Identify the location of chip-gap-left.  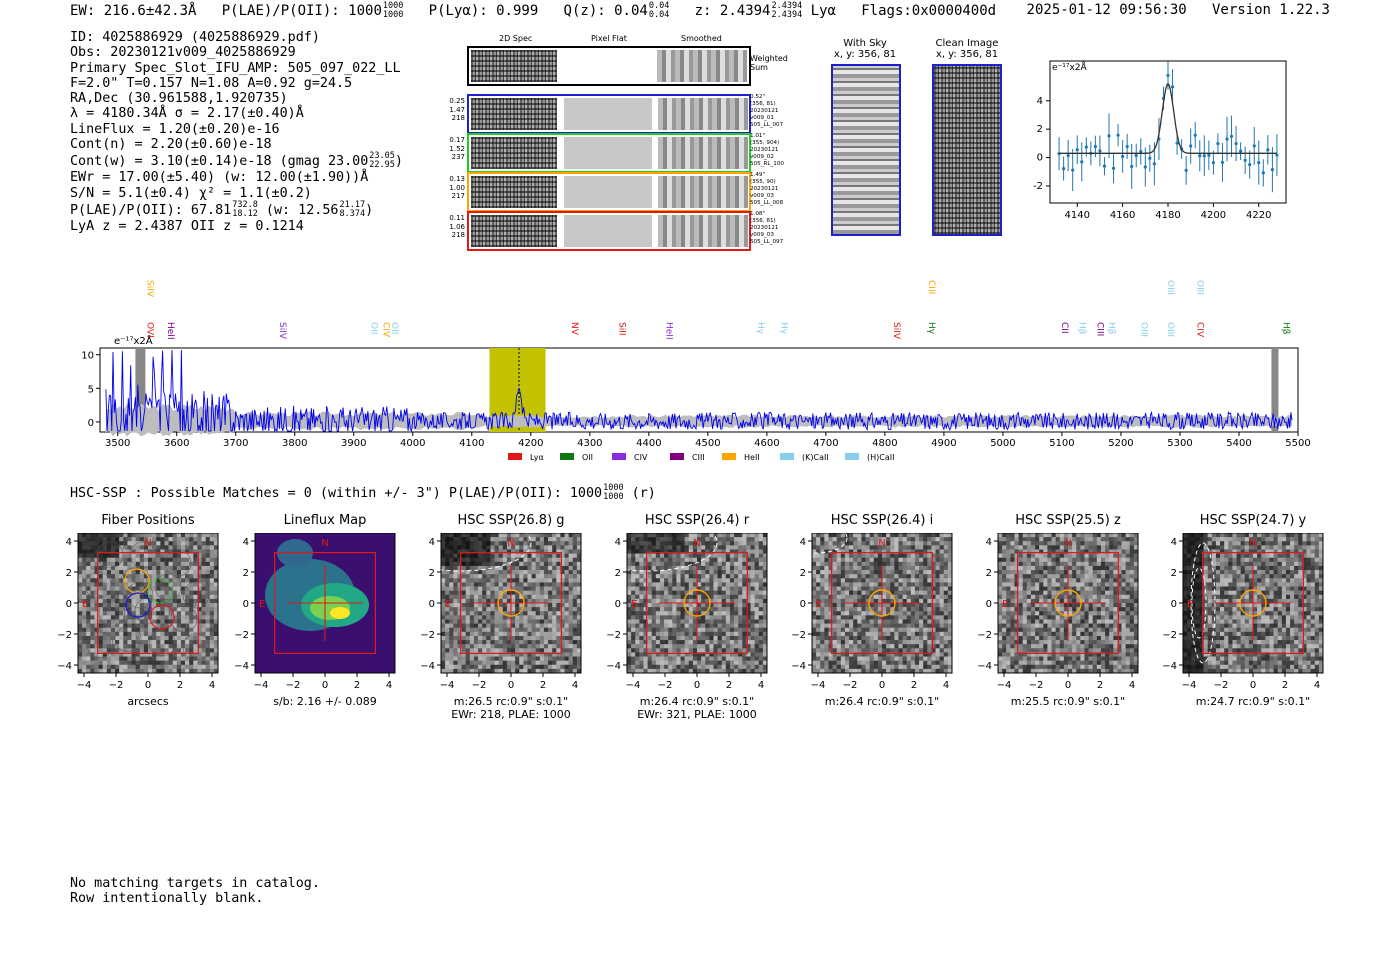
(140, 390).